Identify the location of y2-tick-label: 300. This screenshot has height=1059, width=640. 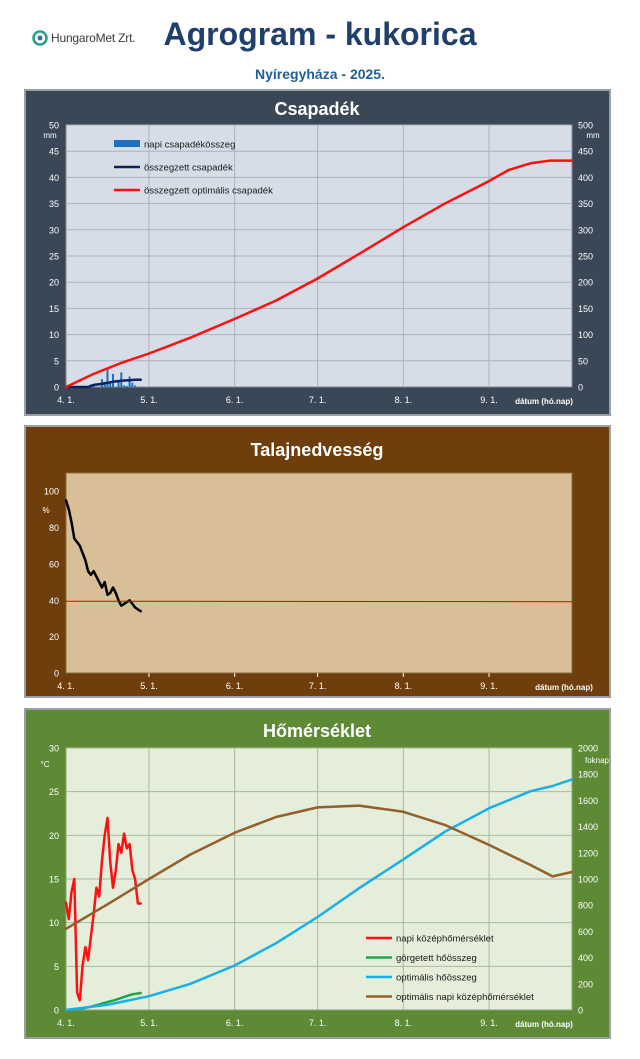
(585, 230).